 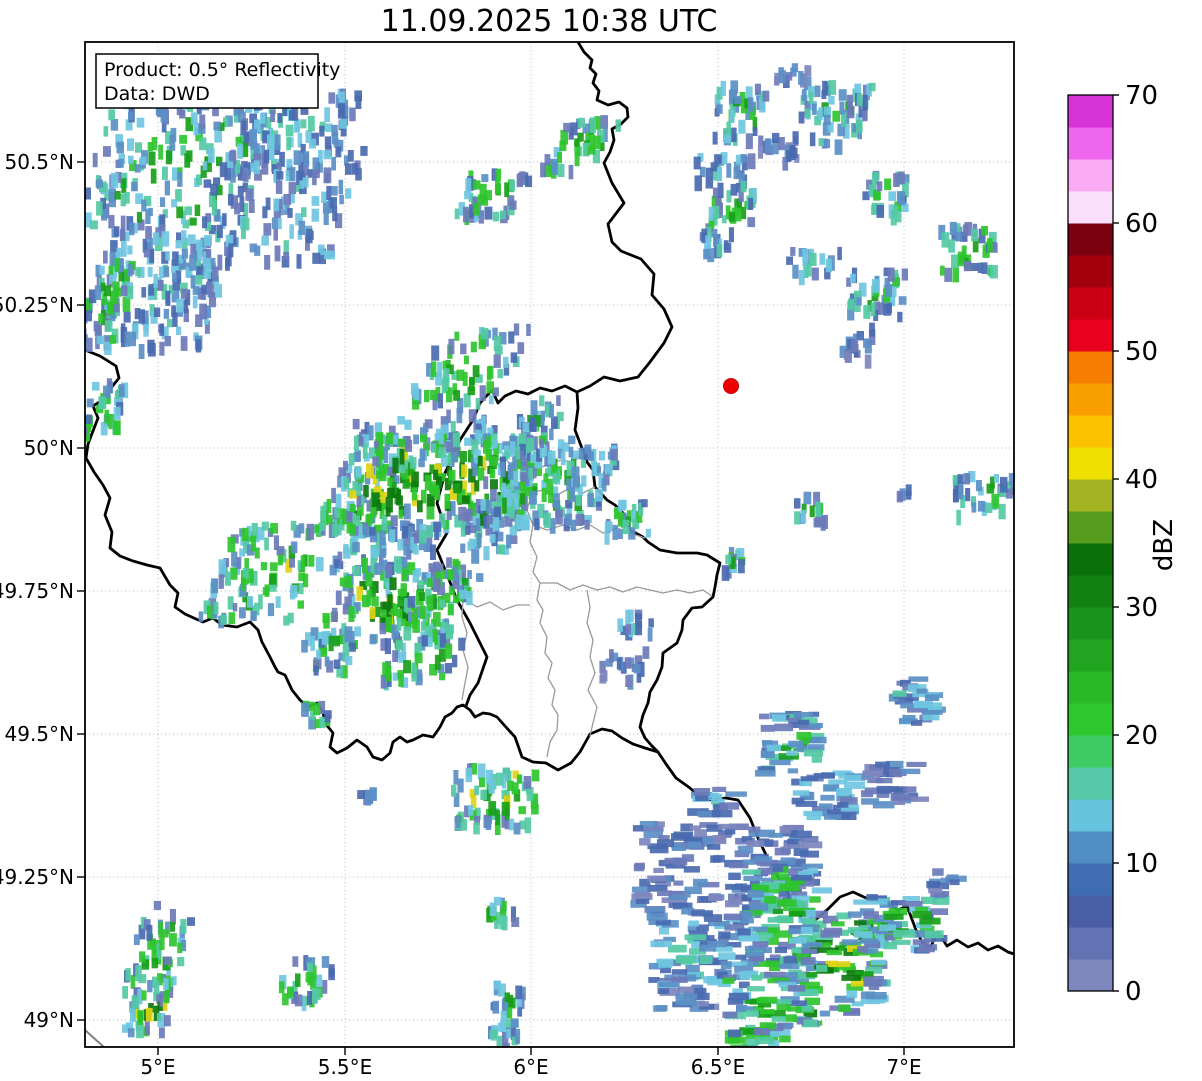 I want to click on x-tick-label: 5°E, so click(x=157, y=1067).